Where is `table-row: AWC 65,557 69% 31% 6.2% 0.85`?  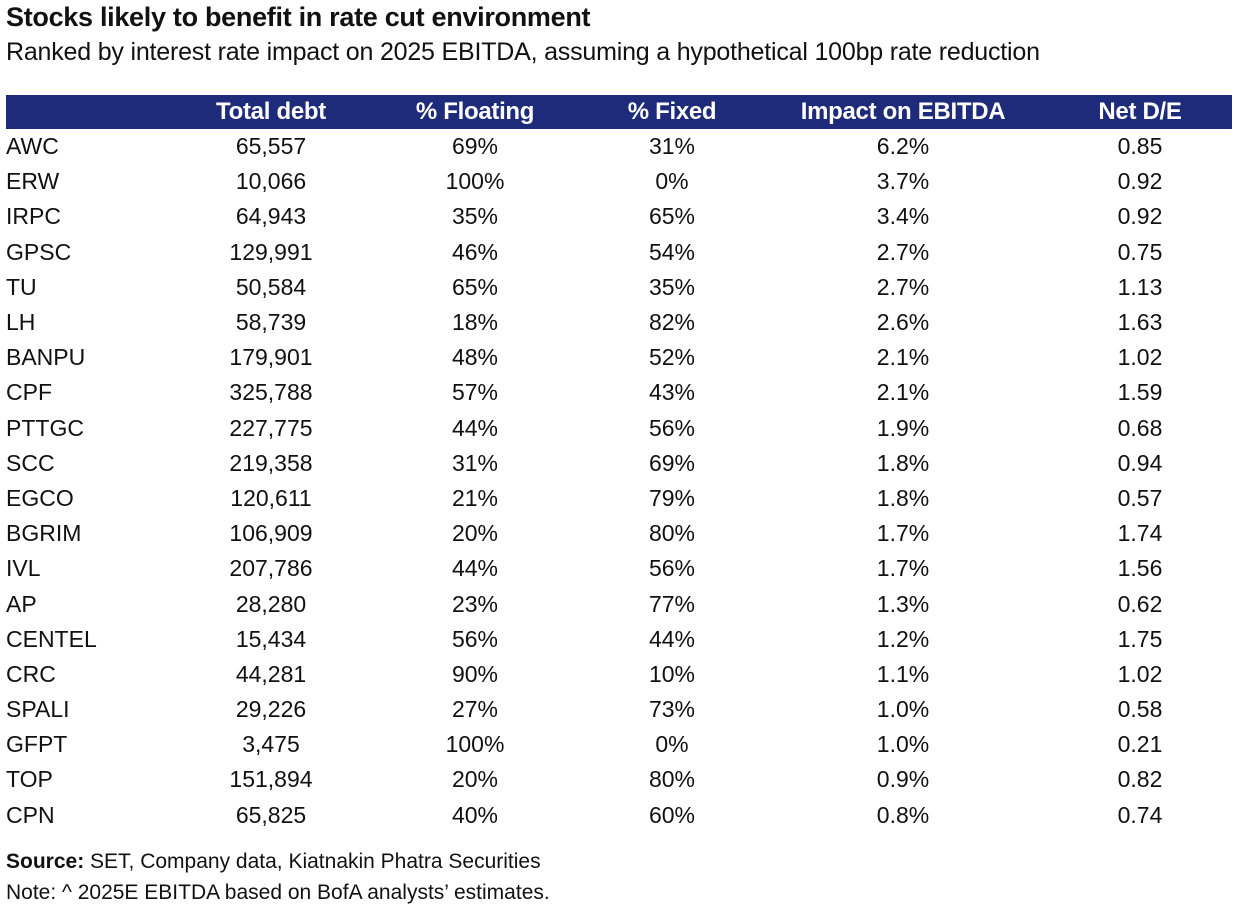 table-row: AWC 65,557 69% 31% 6.2% 0.85 is located at coordinates (619, 146).